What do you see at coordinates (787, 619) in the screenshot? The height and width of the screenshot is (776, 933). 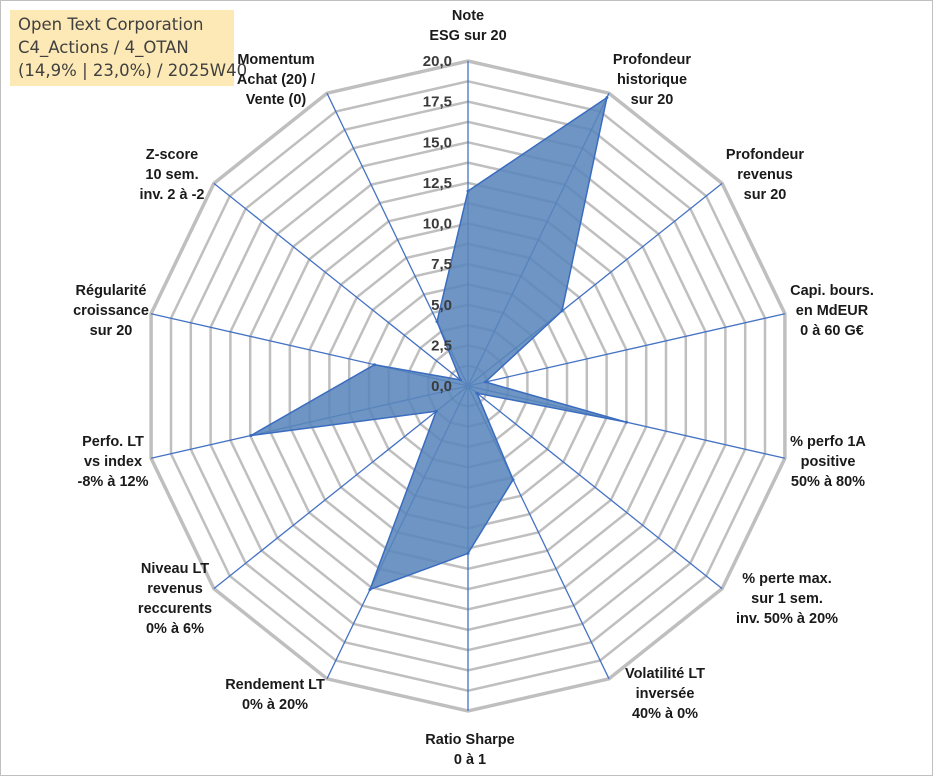 I see `axis-label-line: inv. 50% à 20%` at bounding box center [787, 619].